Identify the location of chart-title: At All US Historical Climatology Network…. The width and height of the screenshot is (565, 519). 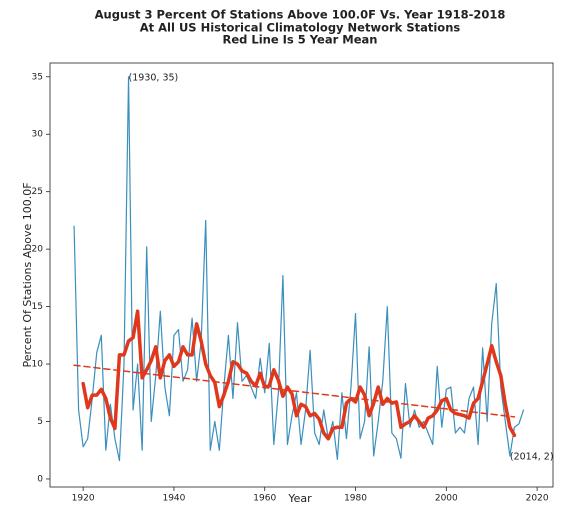
(300, 28).